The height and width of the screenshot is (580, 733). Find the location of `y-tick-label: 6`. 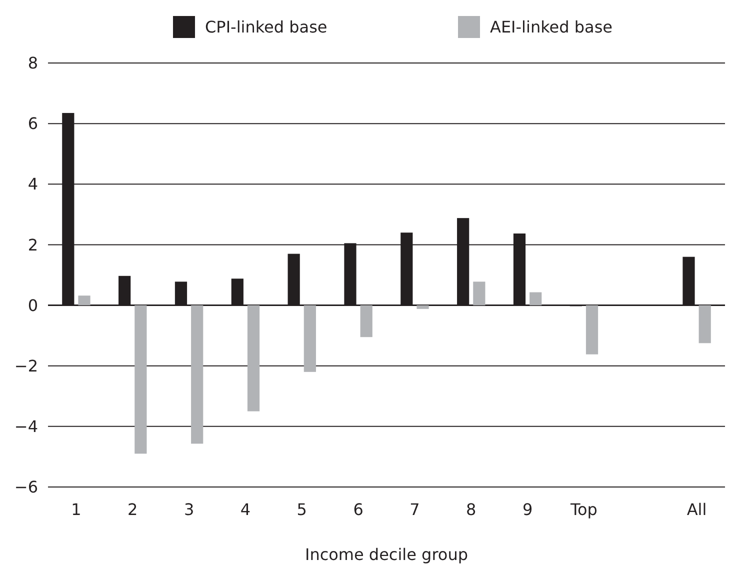

y-tick-label: 6 is located at coordinates (33, 124).